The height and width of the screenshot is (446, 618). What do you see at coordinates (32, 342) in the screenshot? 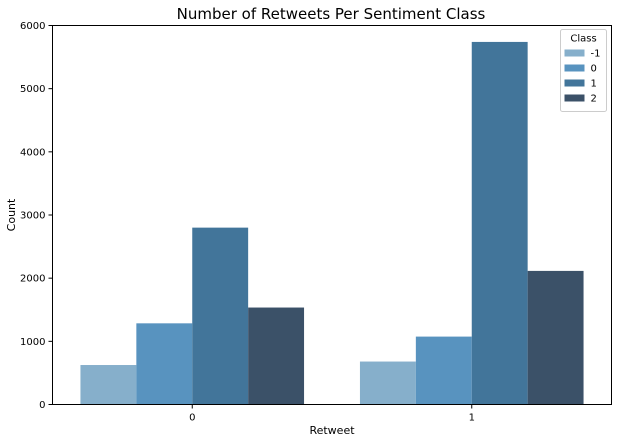
I see `y-tick-label: 1000` at bounding box center [32, 342].